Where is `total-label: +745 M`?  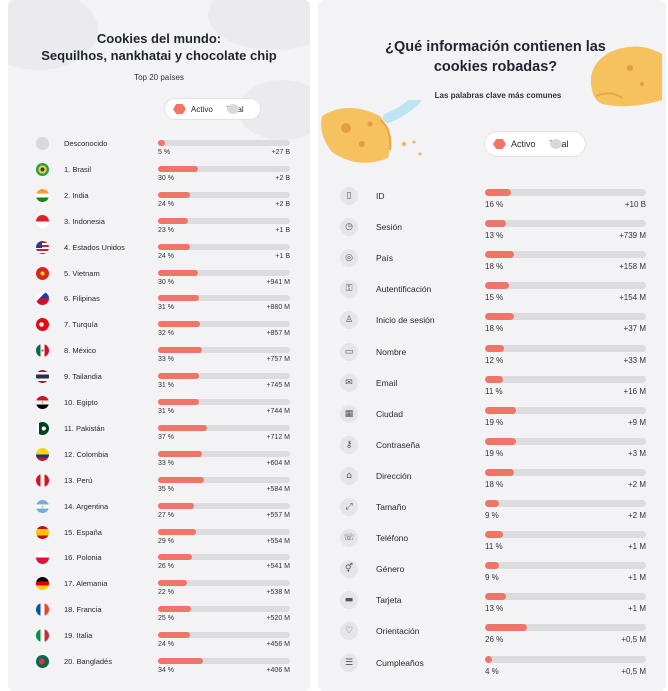 total-label: +745 M is located at coordinates (278, 386).